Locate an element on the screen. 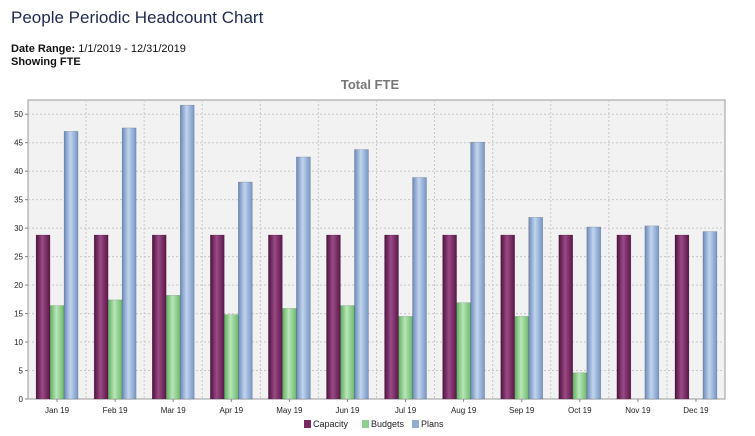  x-tick-label: Jun 19 is located at coordinates (347, 410).